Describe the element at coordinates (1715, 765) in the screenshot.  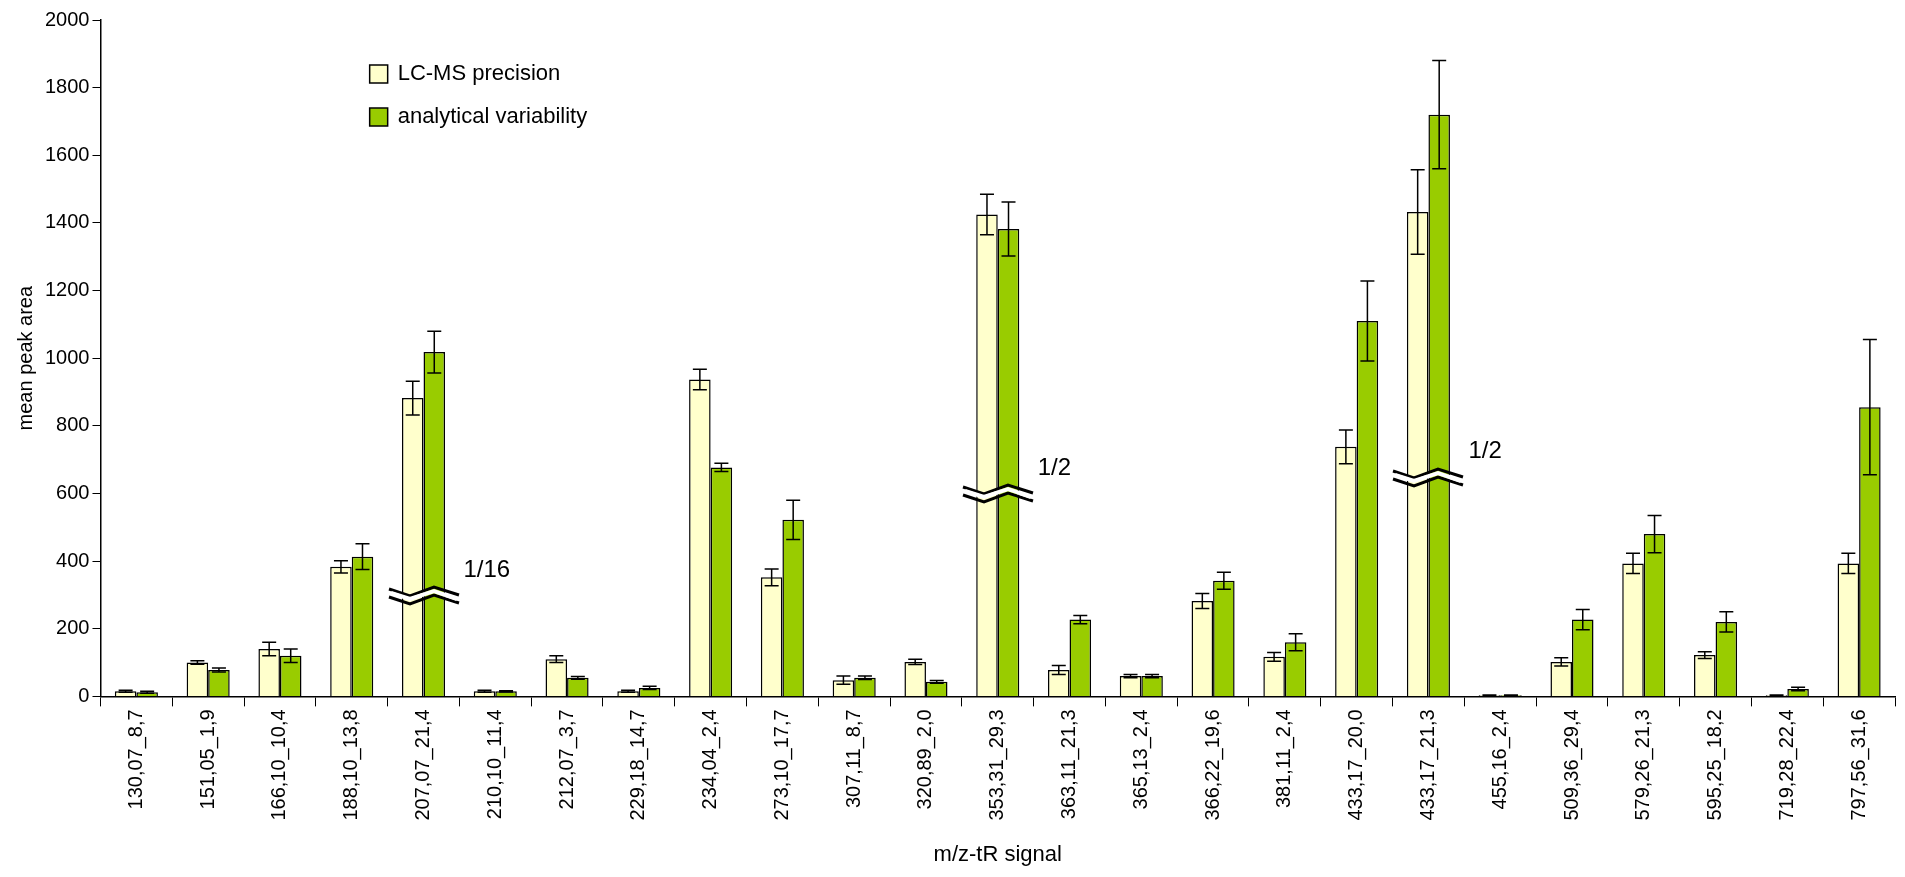
I see `x-tick-label: 595,25_18,2` at that location.